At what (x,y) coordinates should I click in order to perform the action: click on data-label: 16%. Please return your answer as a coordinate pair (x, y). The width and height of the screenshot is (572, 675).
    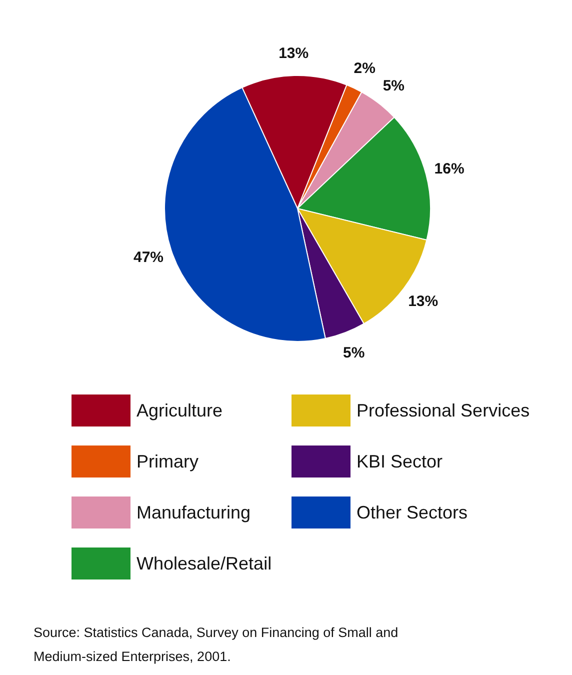
    Looking at the image, I should click on (449, 169).